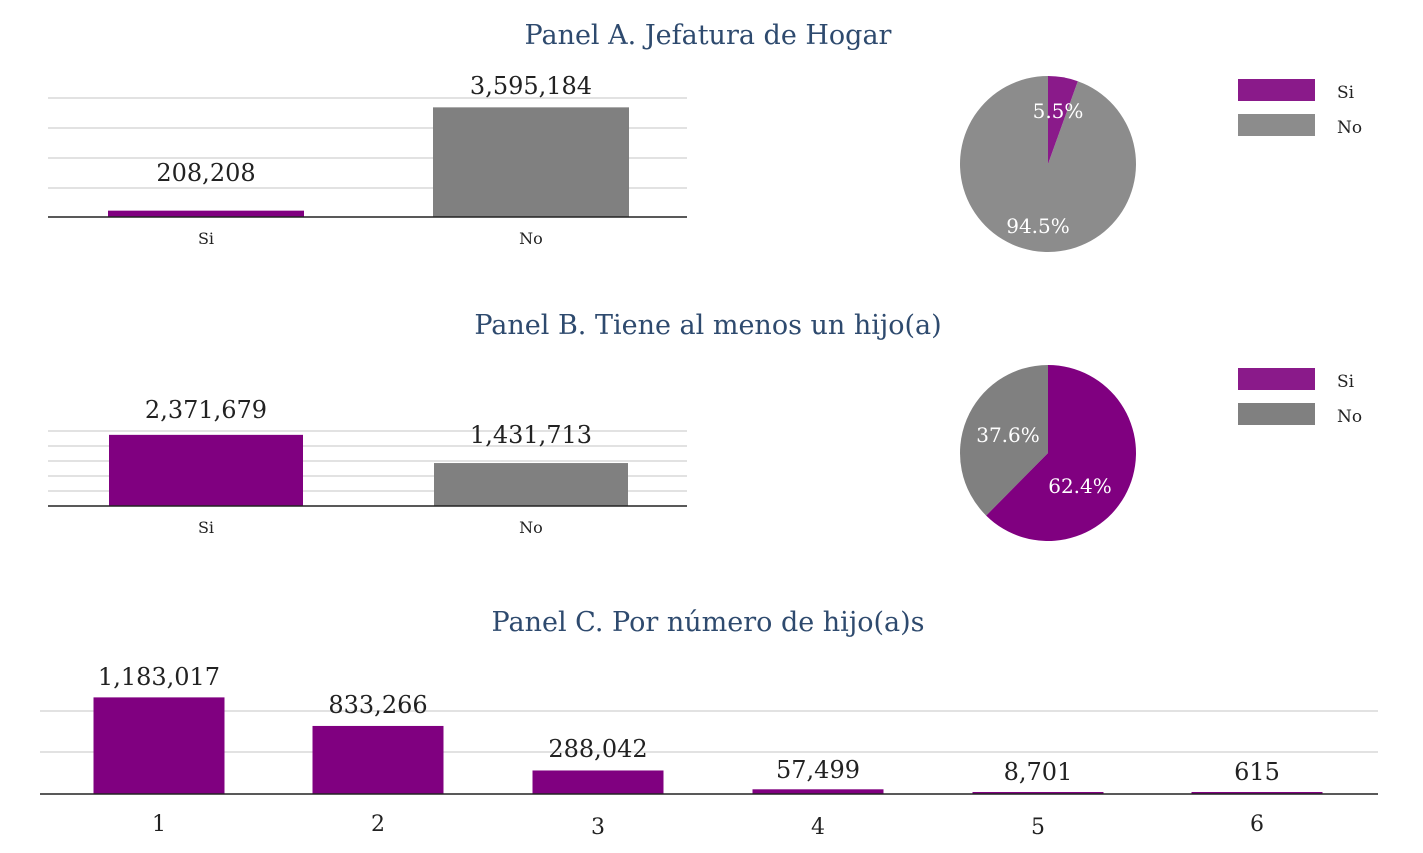 This screenshot has width=1423, height=853. Describe the element at coordinates (531, 527) in the screenshot. I see `panel-b-tick-no: No` at that location.